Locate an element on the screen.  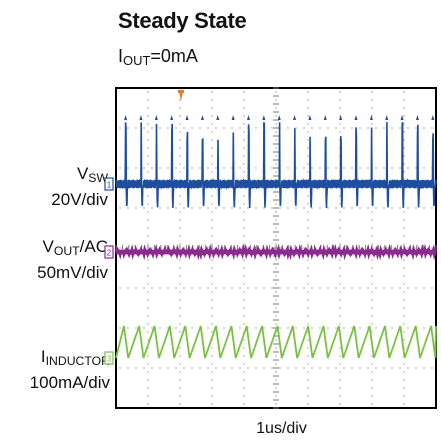
chart-subtitle: IOUT=0mA is located at coordinates (158, 57).